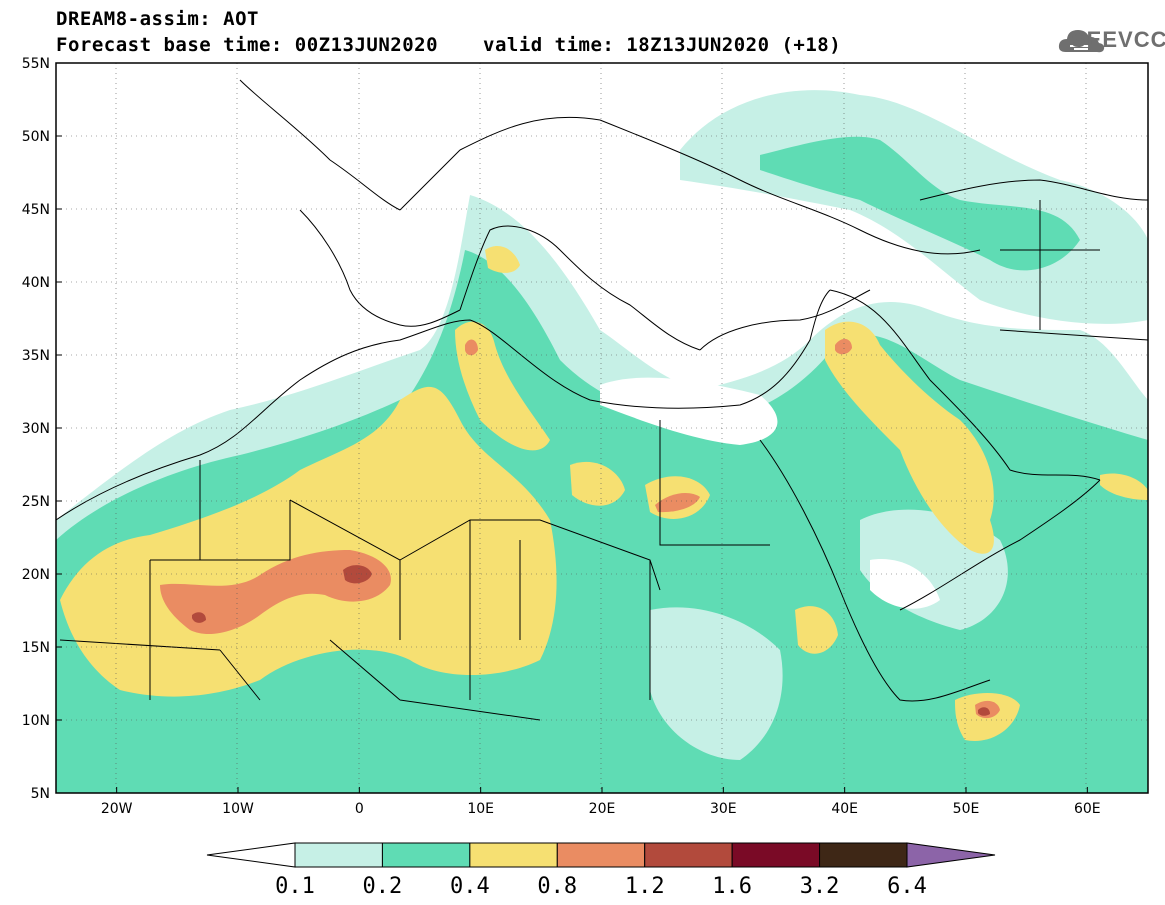 The image size is (1165, 905). Describe the element at coordinates (247, 45) in the screenshot. I see `forecast-base-time: Forecast base time: 00Z13JUN2020` at that location.